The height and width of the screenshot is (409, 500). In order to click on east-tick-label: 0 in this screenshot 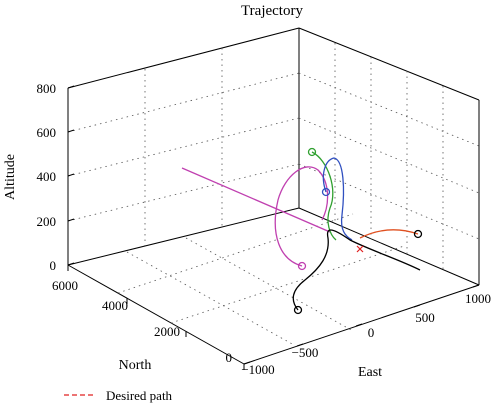, I will do `click(371, 332)`.